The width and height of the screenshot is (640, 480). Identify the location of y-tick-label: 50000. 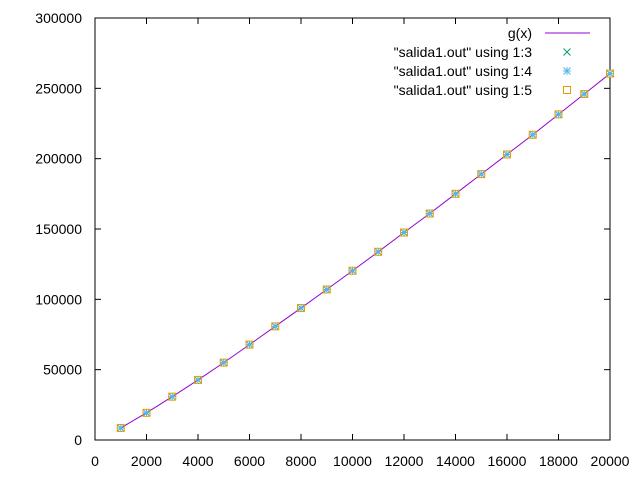
(62, 370).